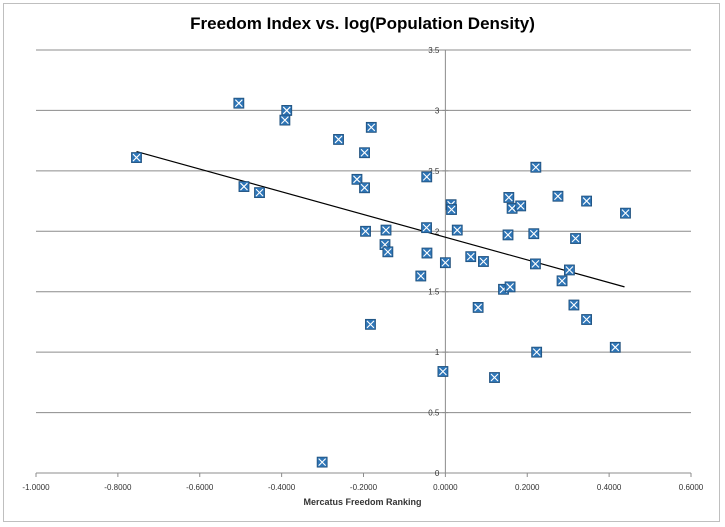  I want to click on y-tick-label-4: 2, so click(437, 231).